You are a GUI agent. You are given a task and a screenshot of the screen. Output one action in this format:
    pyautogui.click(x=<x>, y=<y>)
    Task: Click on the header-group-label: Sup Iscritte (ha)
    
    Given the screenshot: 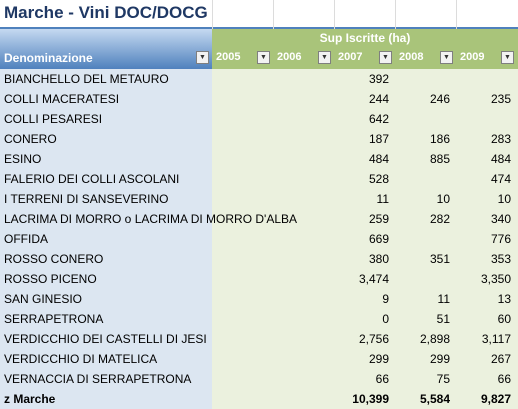 What is the action you would take?
    pyautogui.click(x=365, y=38)
    